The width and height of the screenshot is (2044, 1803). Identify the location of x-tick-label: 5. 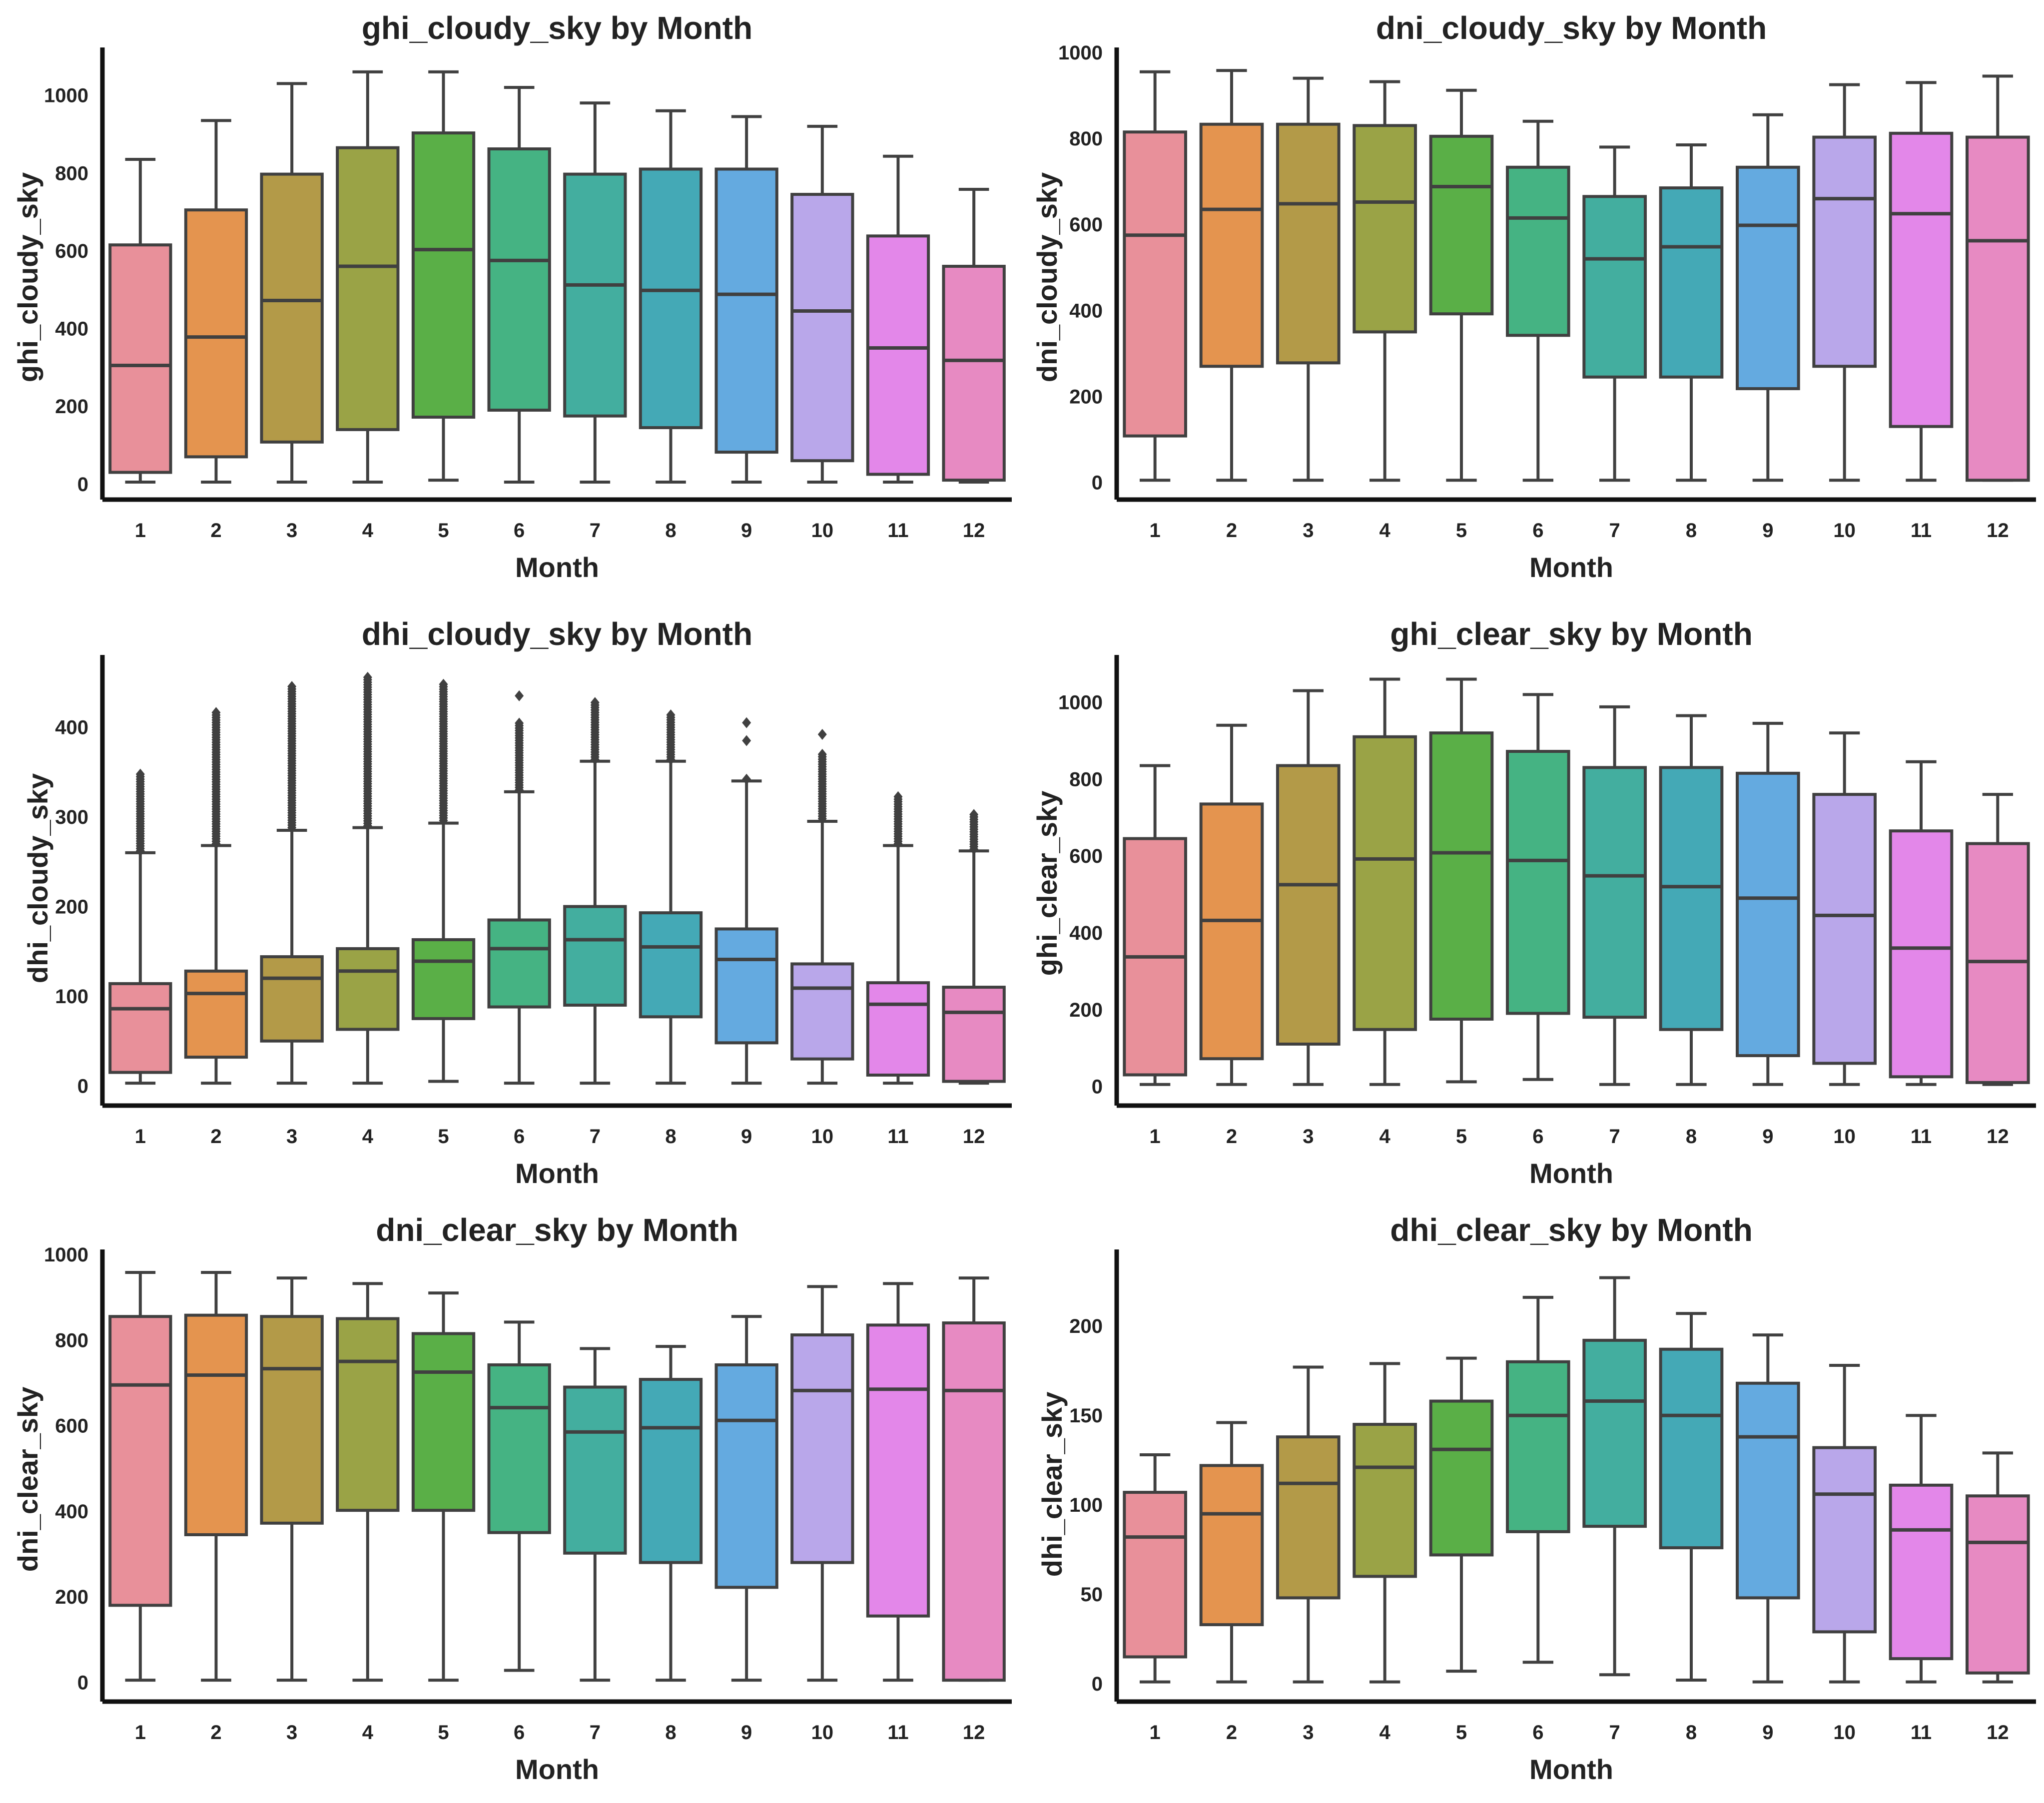
(1461, 1137).